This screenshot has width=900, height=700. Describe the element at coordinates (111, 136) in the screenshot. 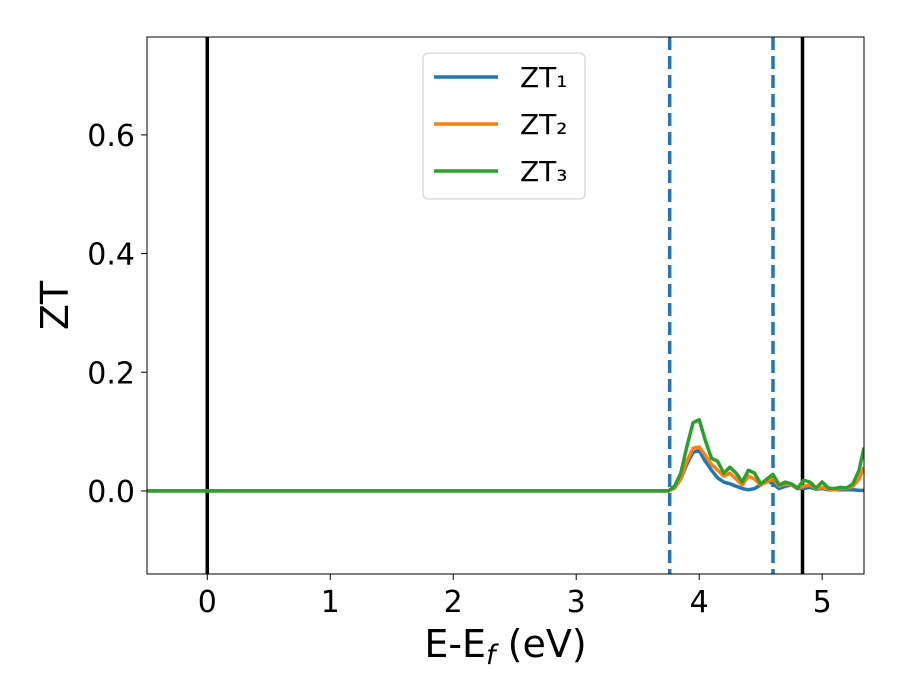

I see `y-tick-label: 0.6` at that location.